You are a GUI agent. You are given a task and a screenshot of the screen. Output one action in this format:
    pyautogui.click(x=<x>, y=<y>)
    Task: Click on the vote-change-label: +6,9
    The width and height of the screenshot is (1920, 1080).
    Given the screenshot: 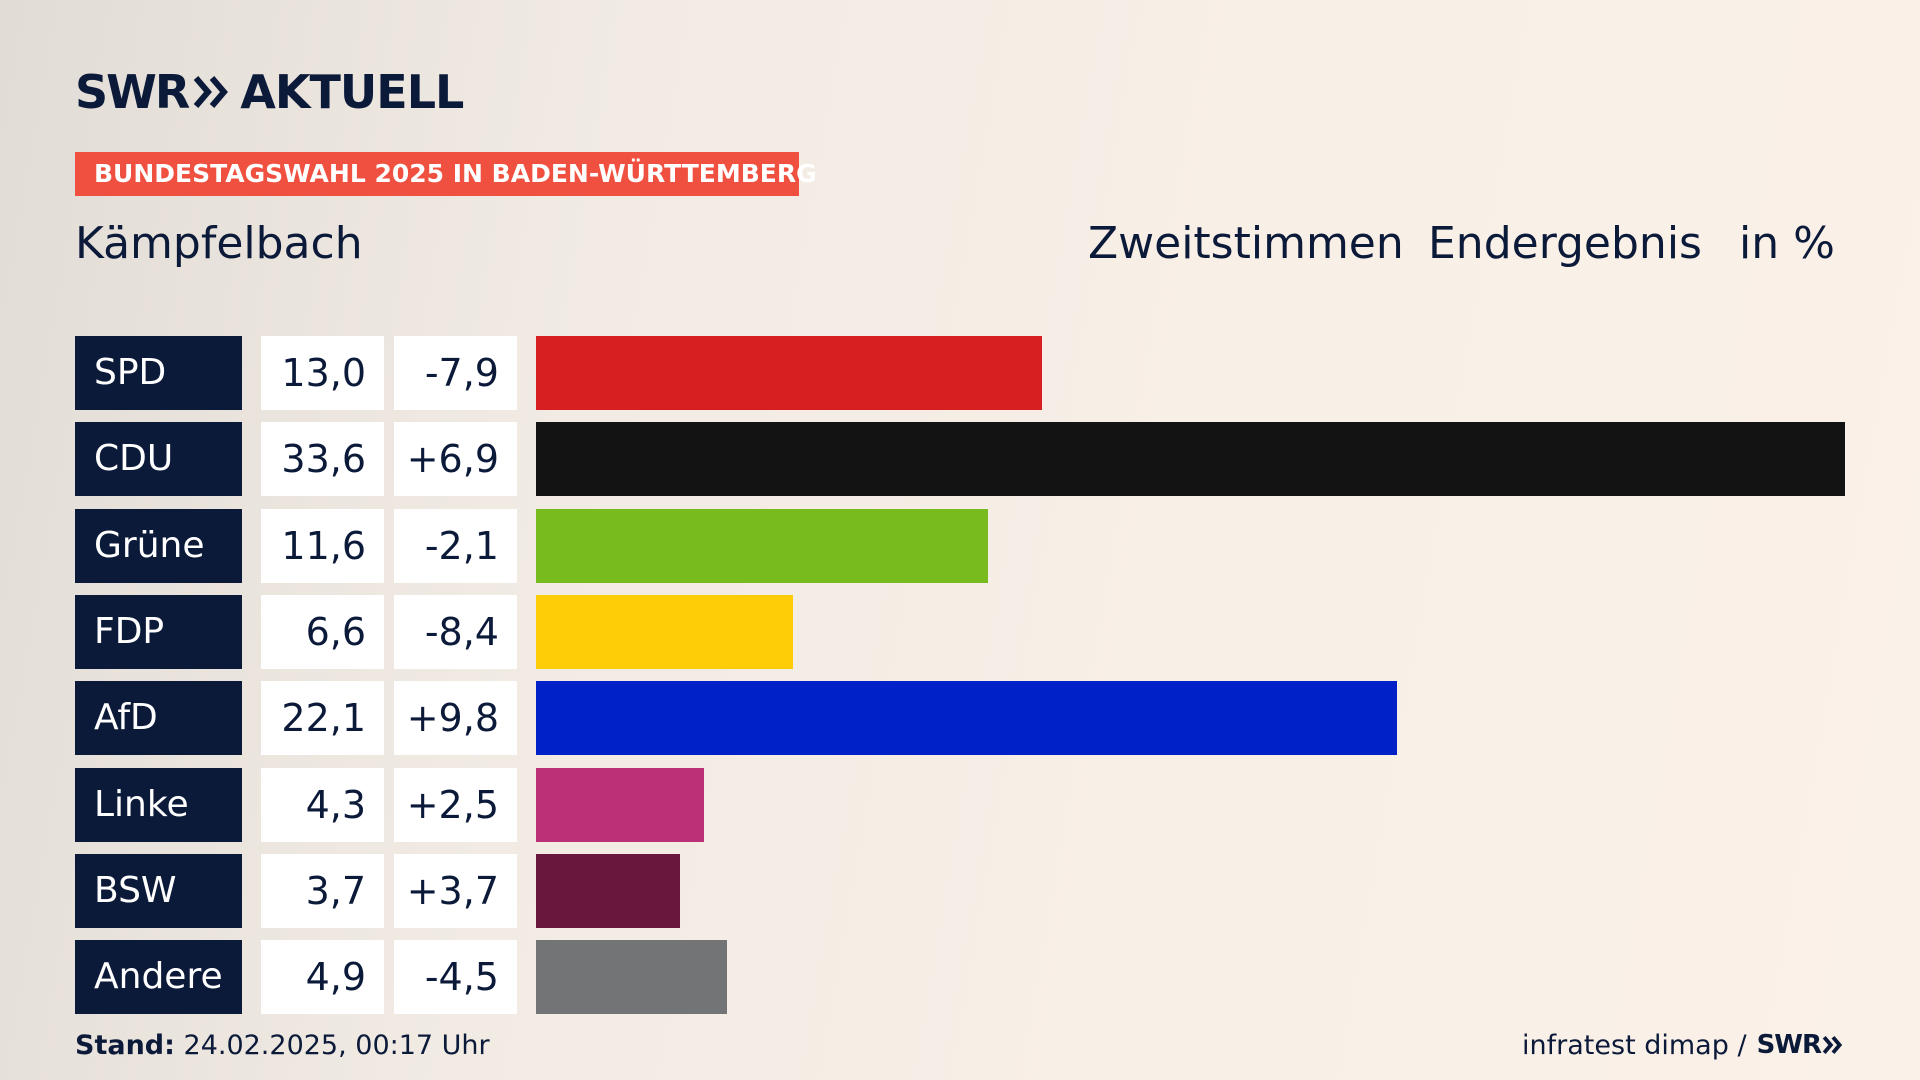 What is the action you would take?
    pyautogui.click(x=455, y=459)
    